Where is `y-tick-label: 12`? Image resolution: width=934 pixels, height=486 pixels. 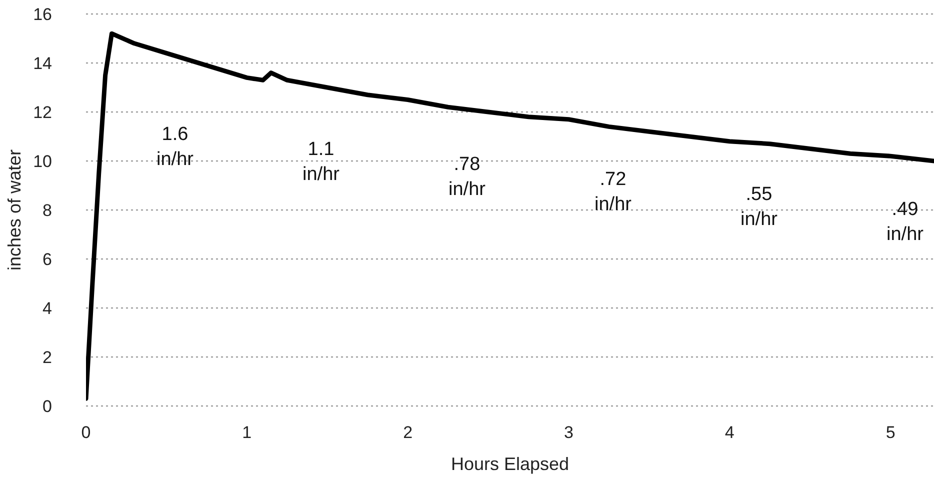
y-tick-label: 12 is located at coordinates (42, 112).